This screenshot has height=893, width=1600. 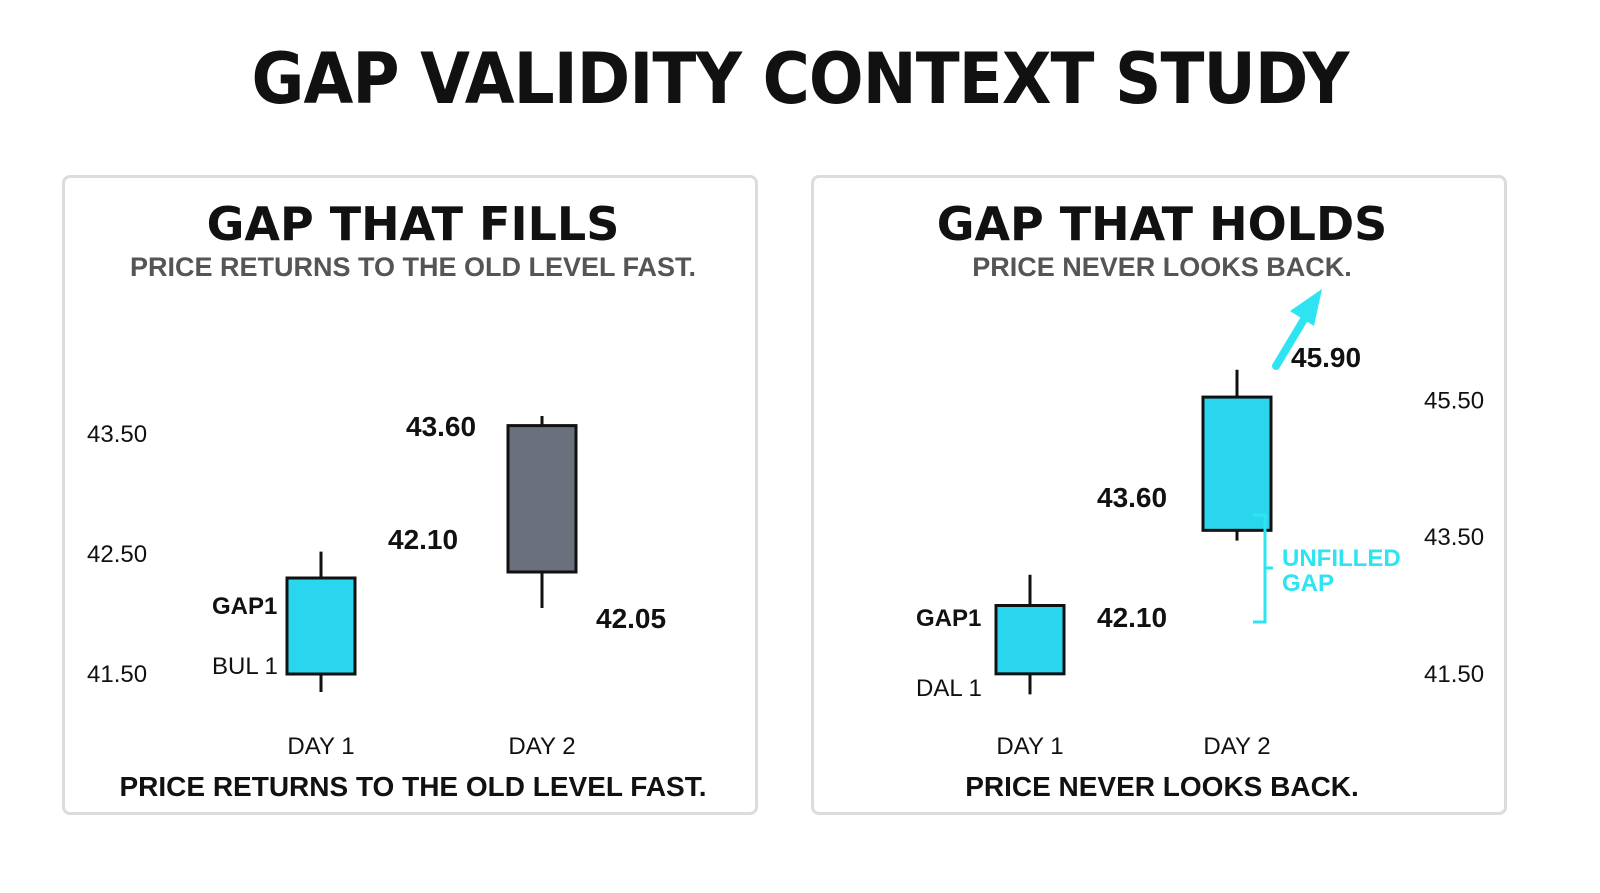 What do you see at coordinates (413, 224) in the screenshot?
I see `panel-title: GAP THAT FILLS` at bounding box center [413, 224].